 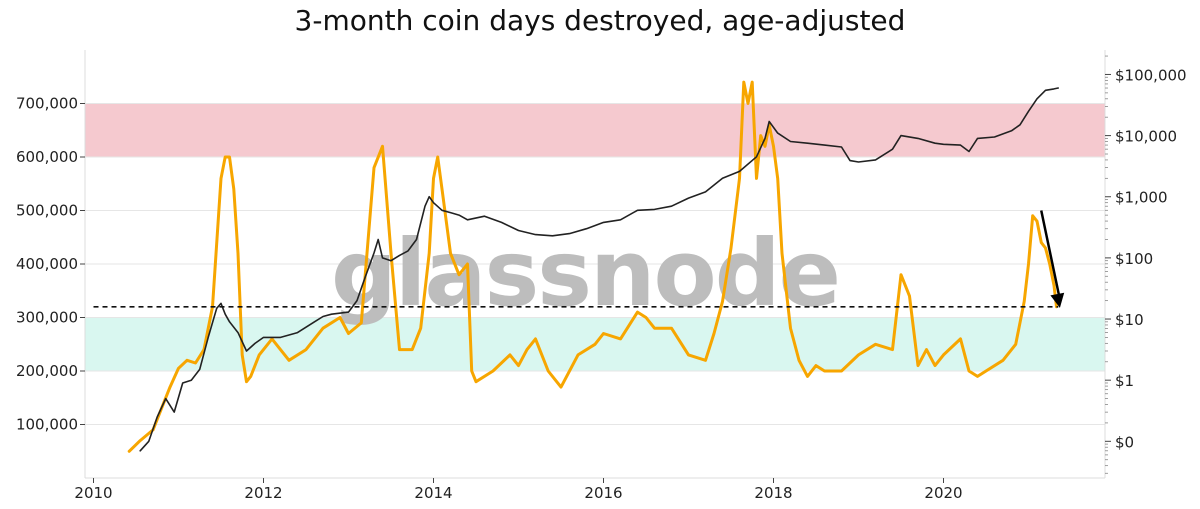 I want to click on y-left-tick-label: 700,000, so click(x=47, y=104).